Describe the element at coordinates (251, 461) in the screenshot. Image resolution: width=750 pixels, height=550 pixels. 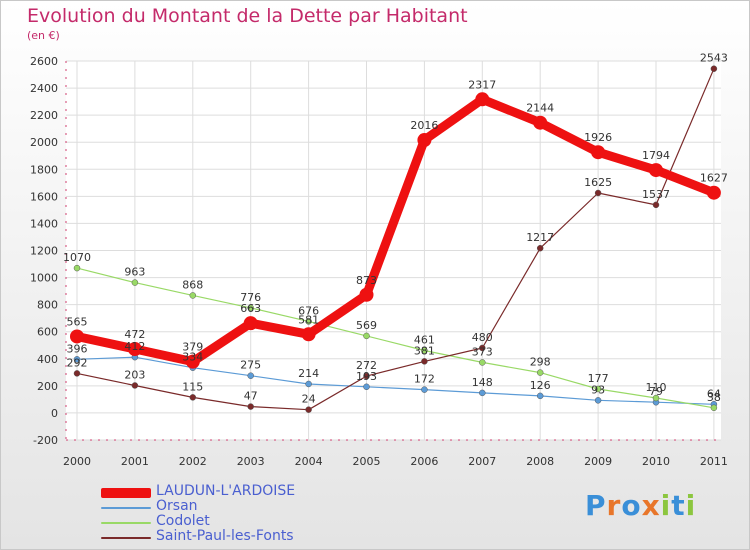
I see `x-tick-label: 2003` at that location.